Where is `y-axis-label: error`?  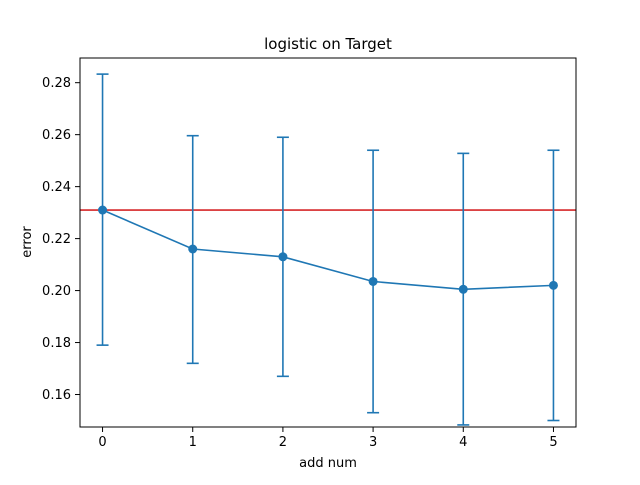 y-axis-label: error is located at coordinates (27, 242).